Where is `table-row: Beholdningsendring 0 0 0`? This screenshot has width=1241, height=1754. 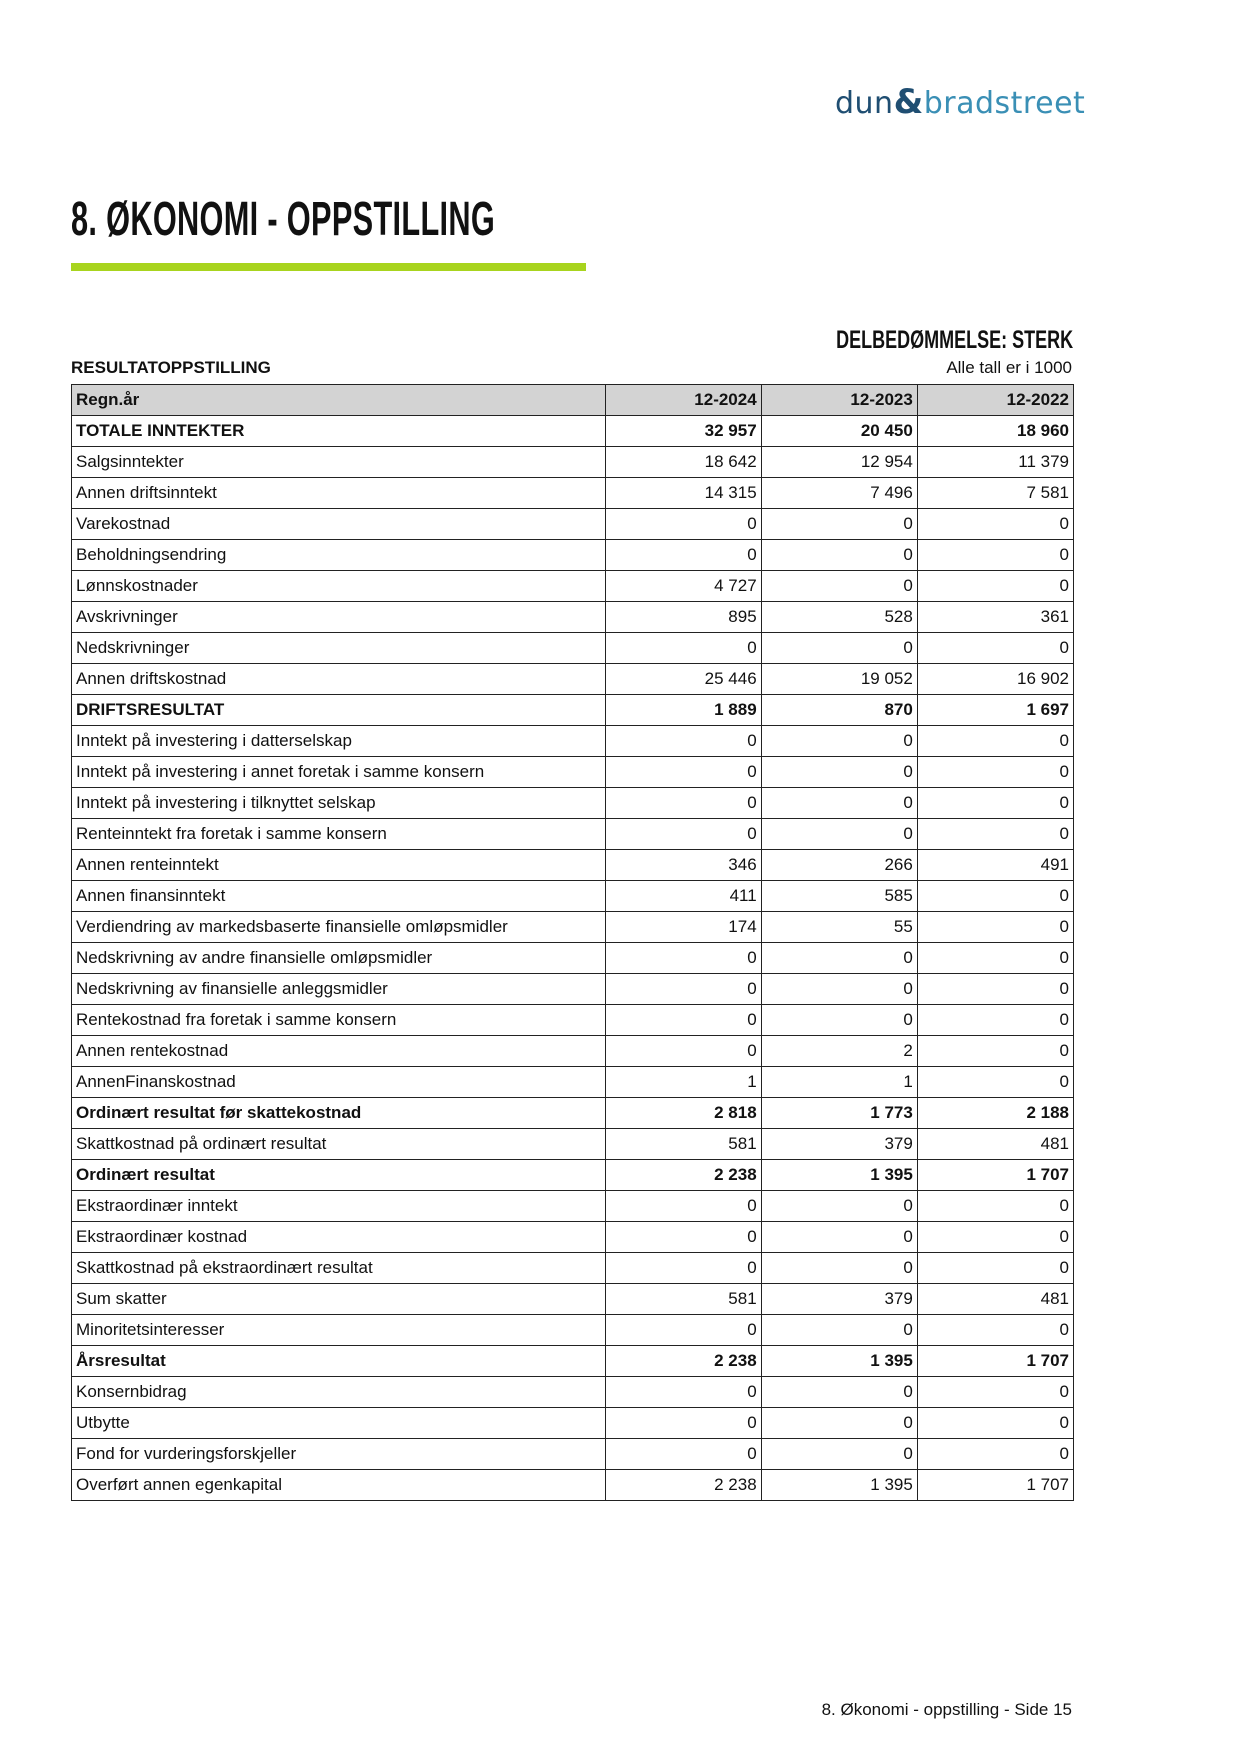 table-row: Beholdningsendring 0 0 0 is located at coordinates (573, 555).